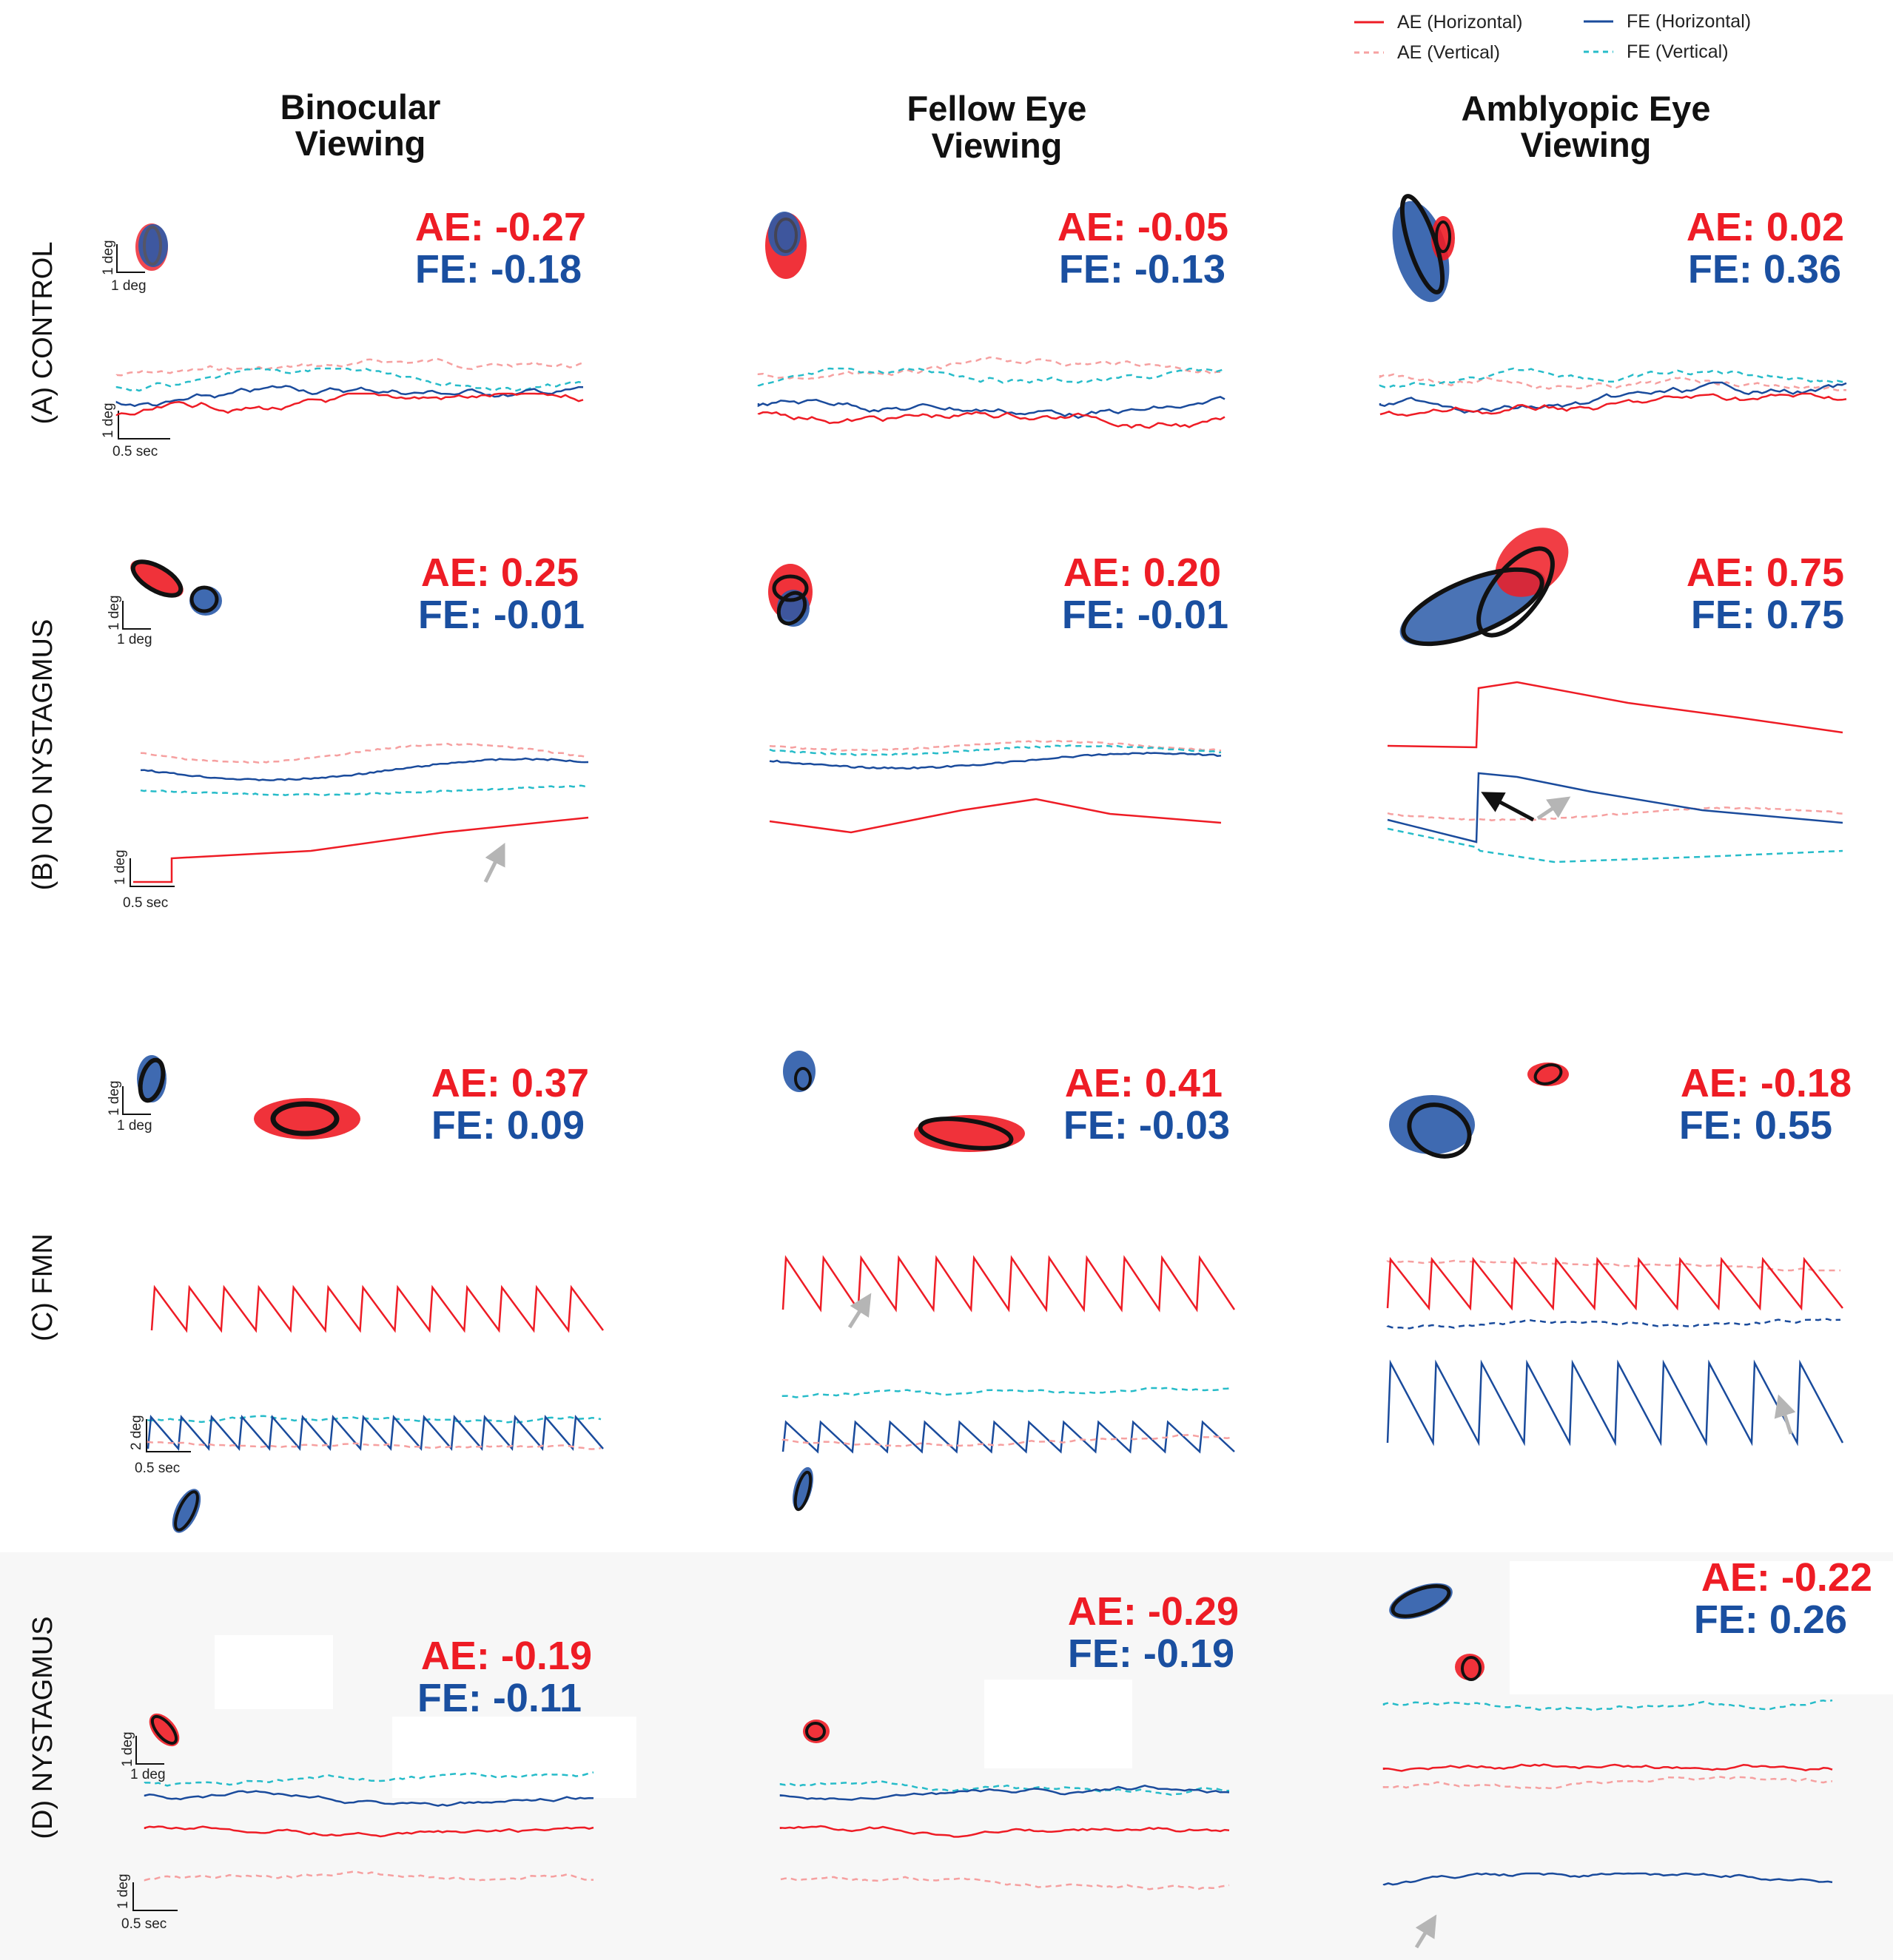 This screenshot has width=1893, height=1960. Describe the element at coordinates (997, 145) in the screenshot. I see `col-title-fellow-line2: Viewing` at that location.